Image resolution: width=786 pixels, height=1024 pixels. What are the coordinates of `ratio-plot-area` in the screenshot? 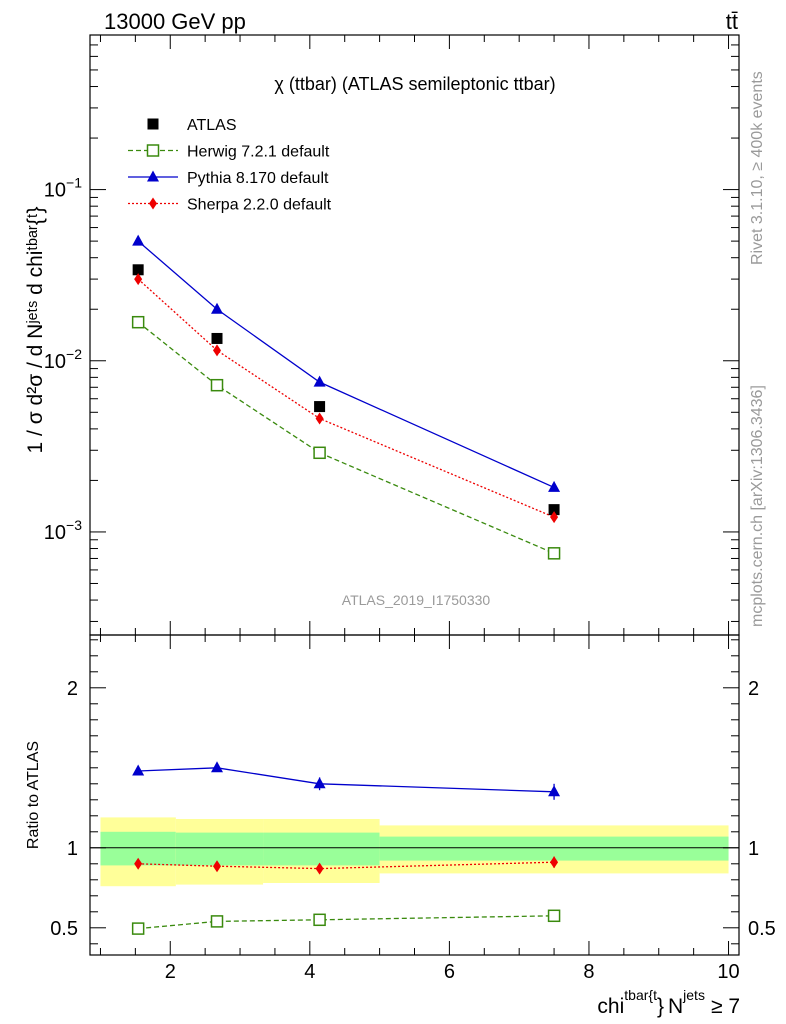 It's located at (346, 848).